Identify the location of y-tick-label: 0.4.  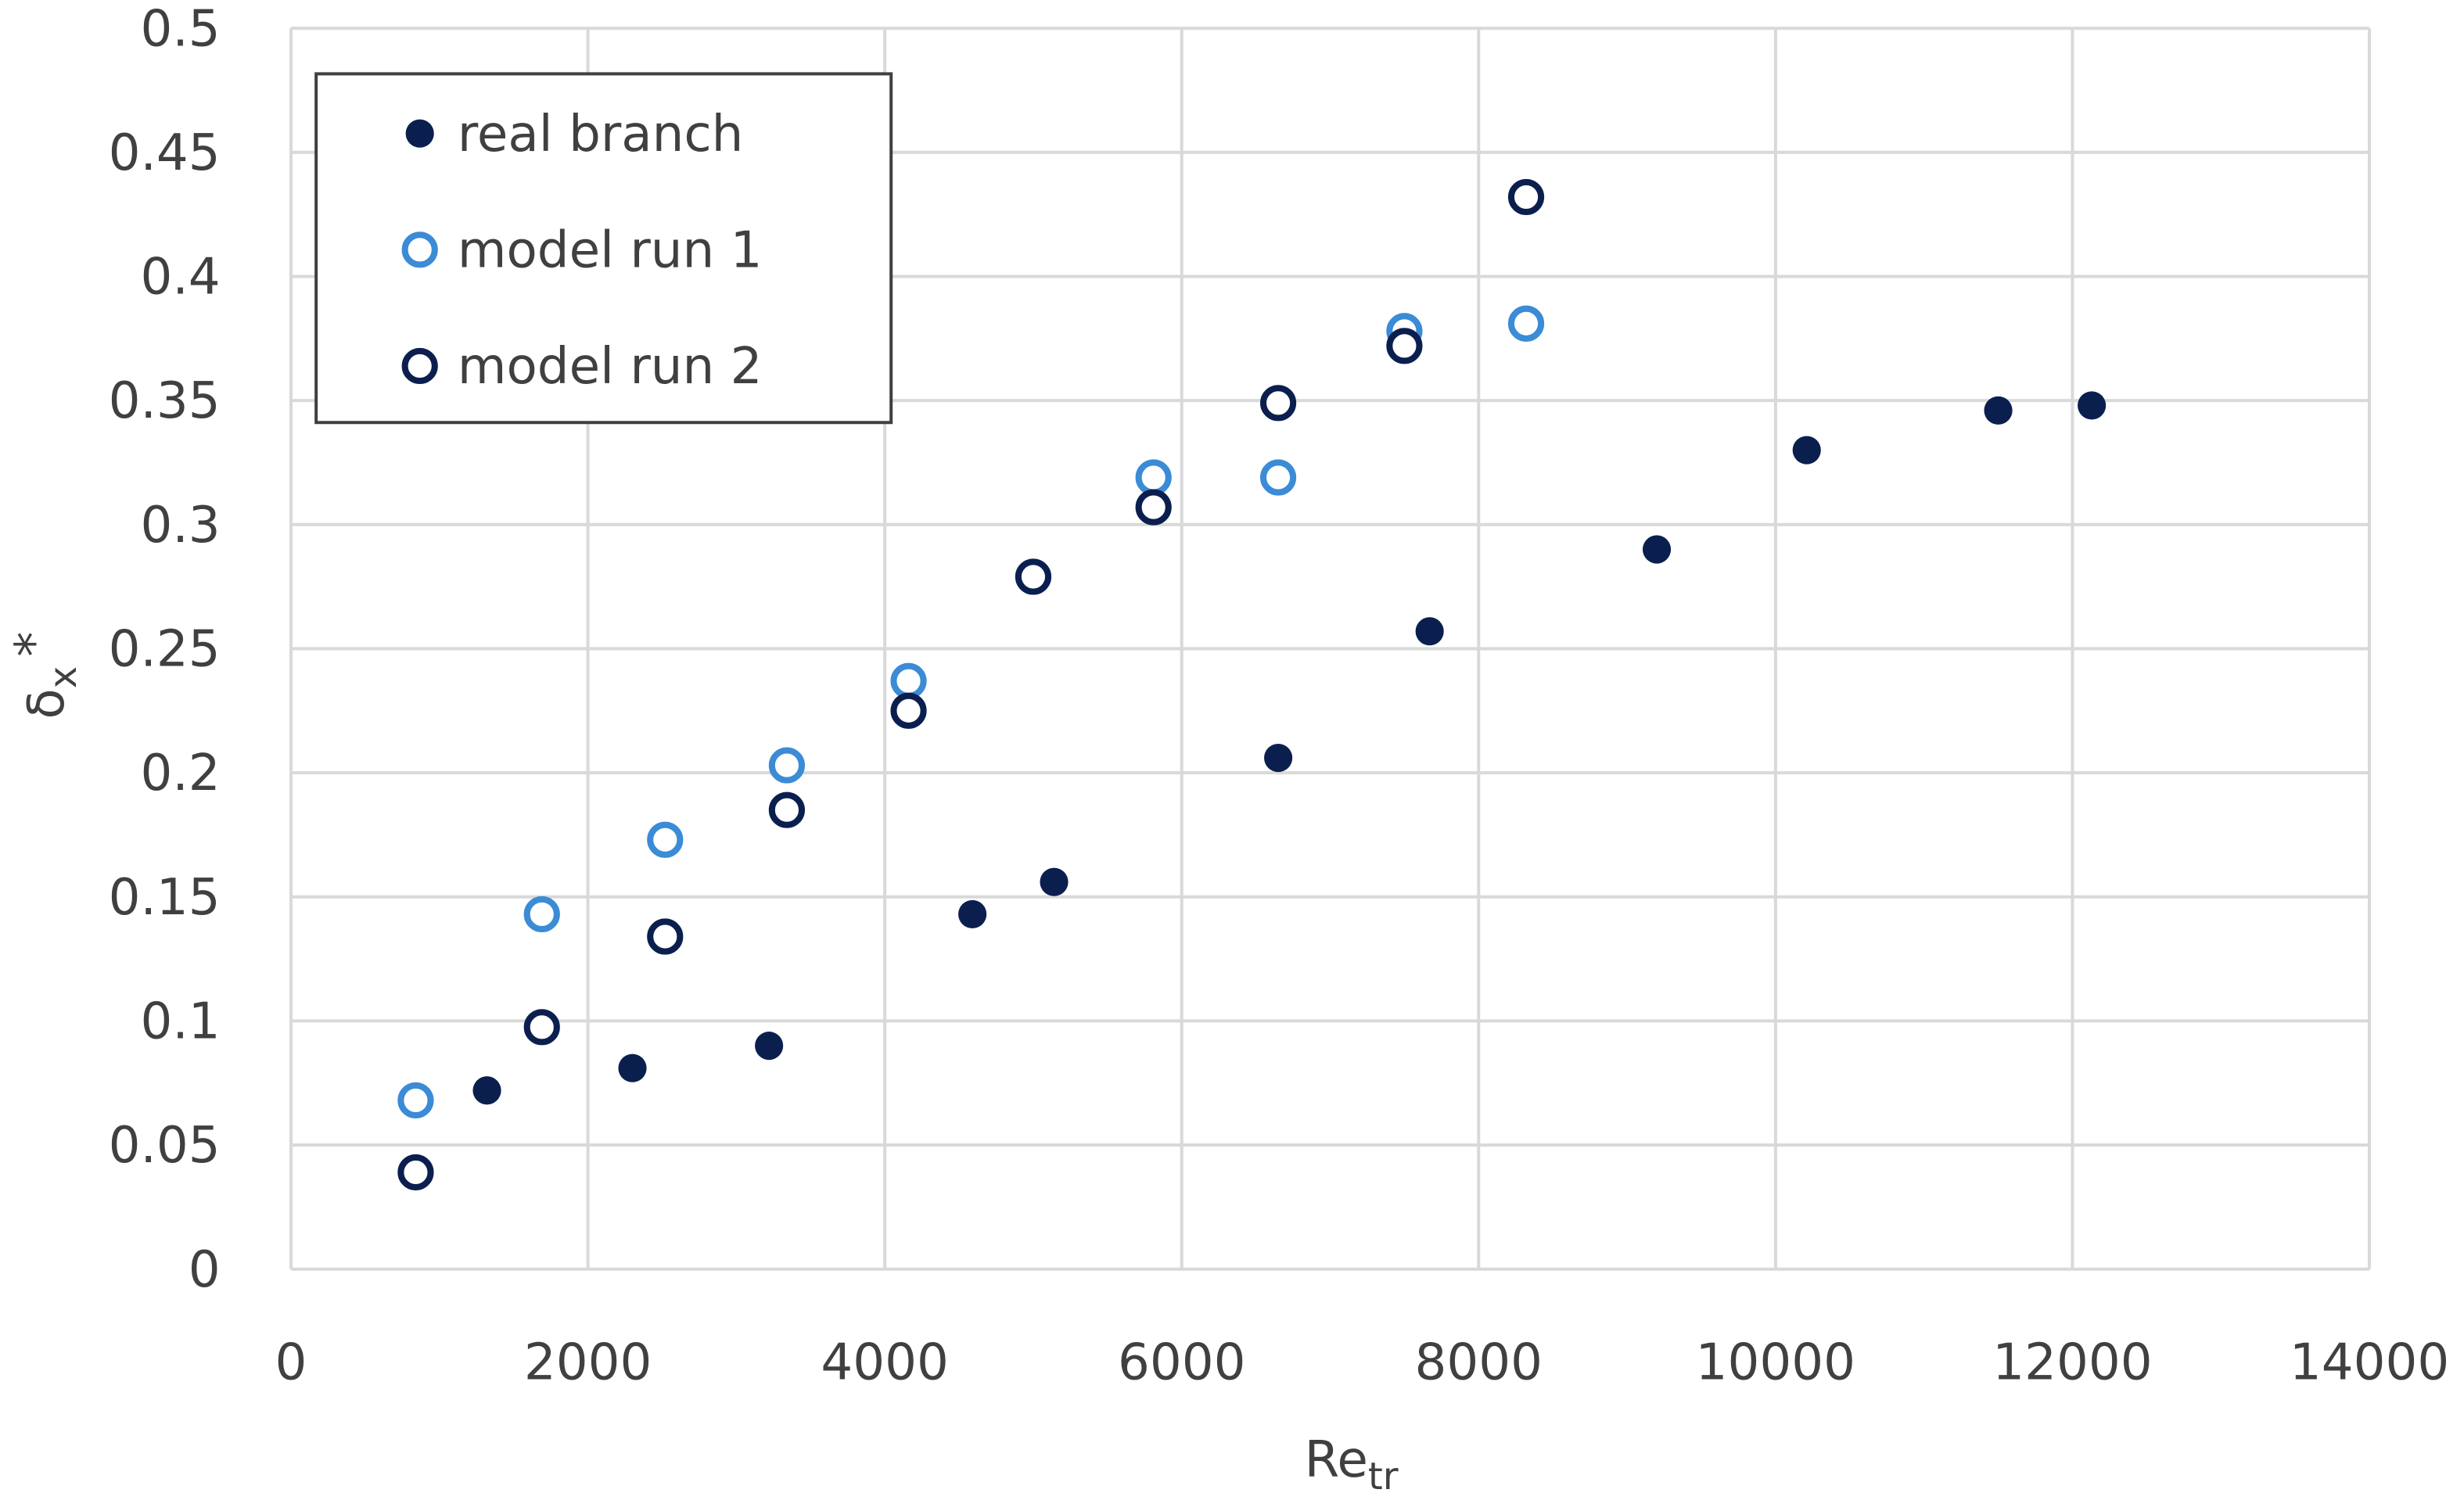
(180, 278).